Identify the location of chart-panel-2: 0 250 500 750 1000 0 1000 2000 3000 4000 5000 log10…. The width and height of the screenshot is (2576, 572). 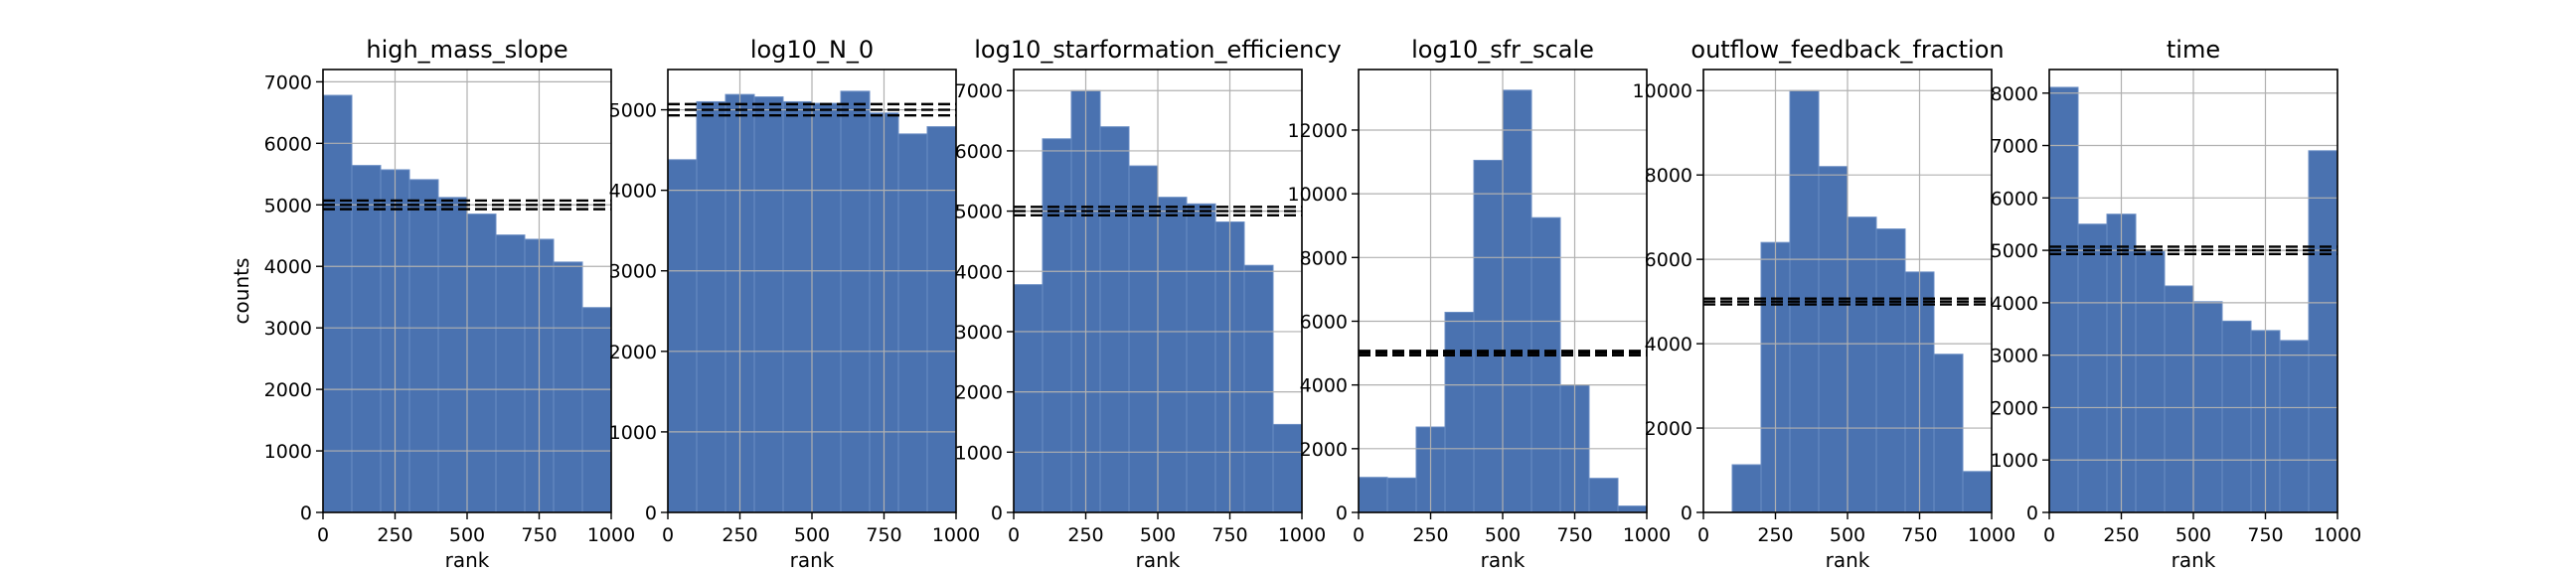
(795, 304).